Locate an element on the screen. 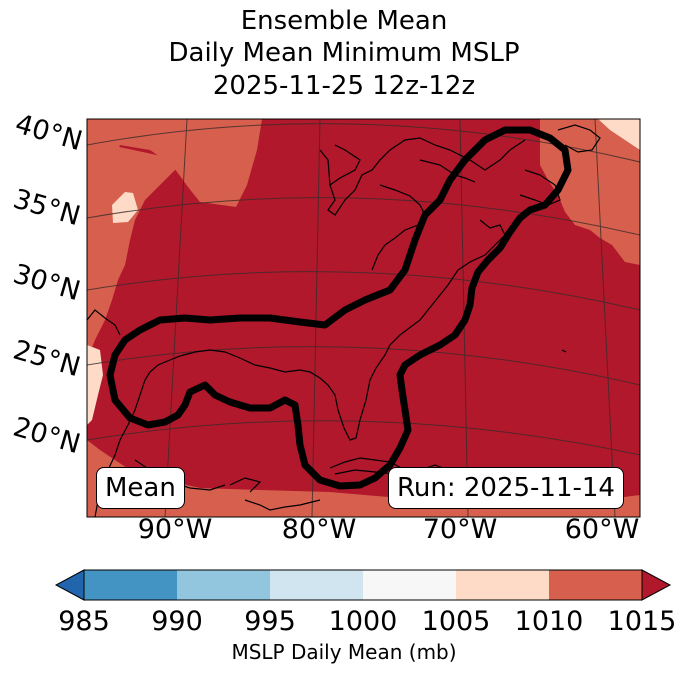 Image resolution: width=688 pixels, height=674 pixels. colorbar-tick-995: 995 is located at coordinates (270, 621).